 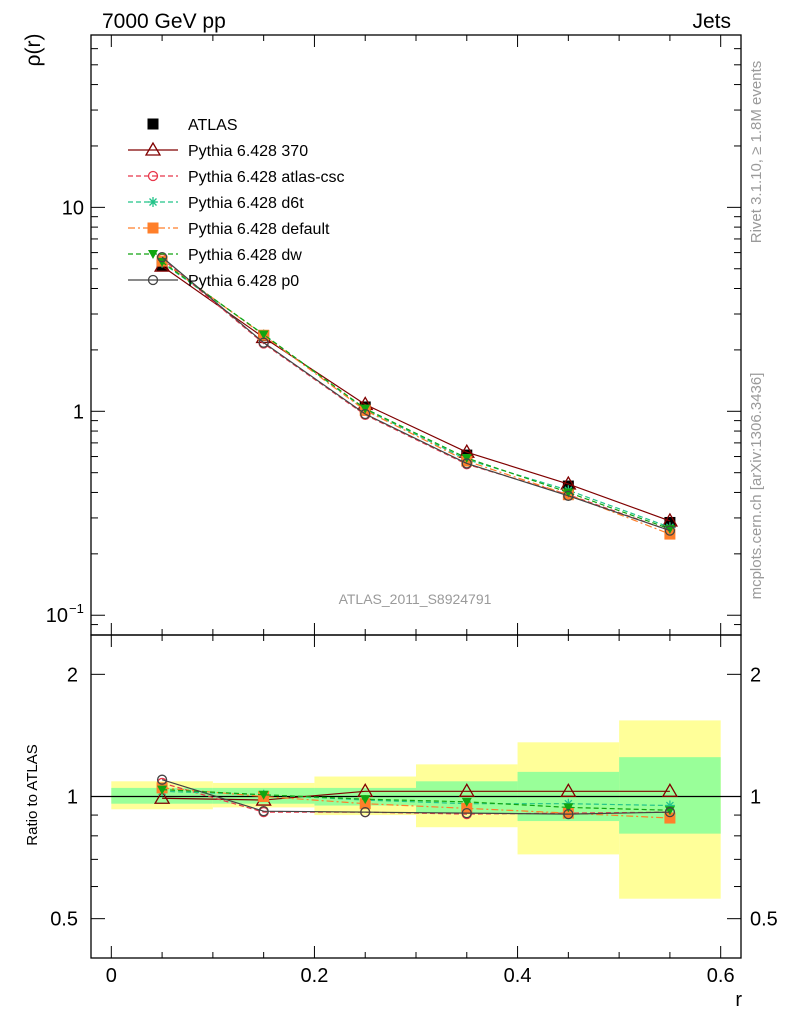 What do you see at coordinates (72, 798) in the screenshot?
I see `ratio-y-tick-label-left-1: 1` at bounding box center [72, 798].